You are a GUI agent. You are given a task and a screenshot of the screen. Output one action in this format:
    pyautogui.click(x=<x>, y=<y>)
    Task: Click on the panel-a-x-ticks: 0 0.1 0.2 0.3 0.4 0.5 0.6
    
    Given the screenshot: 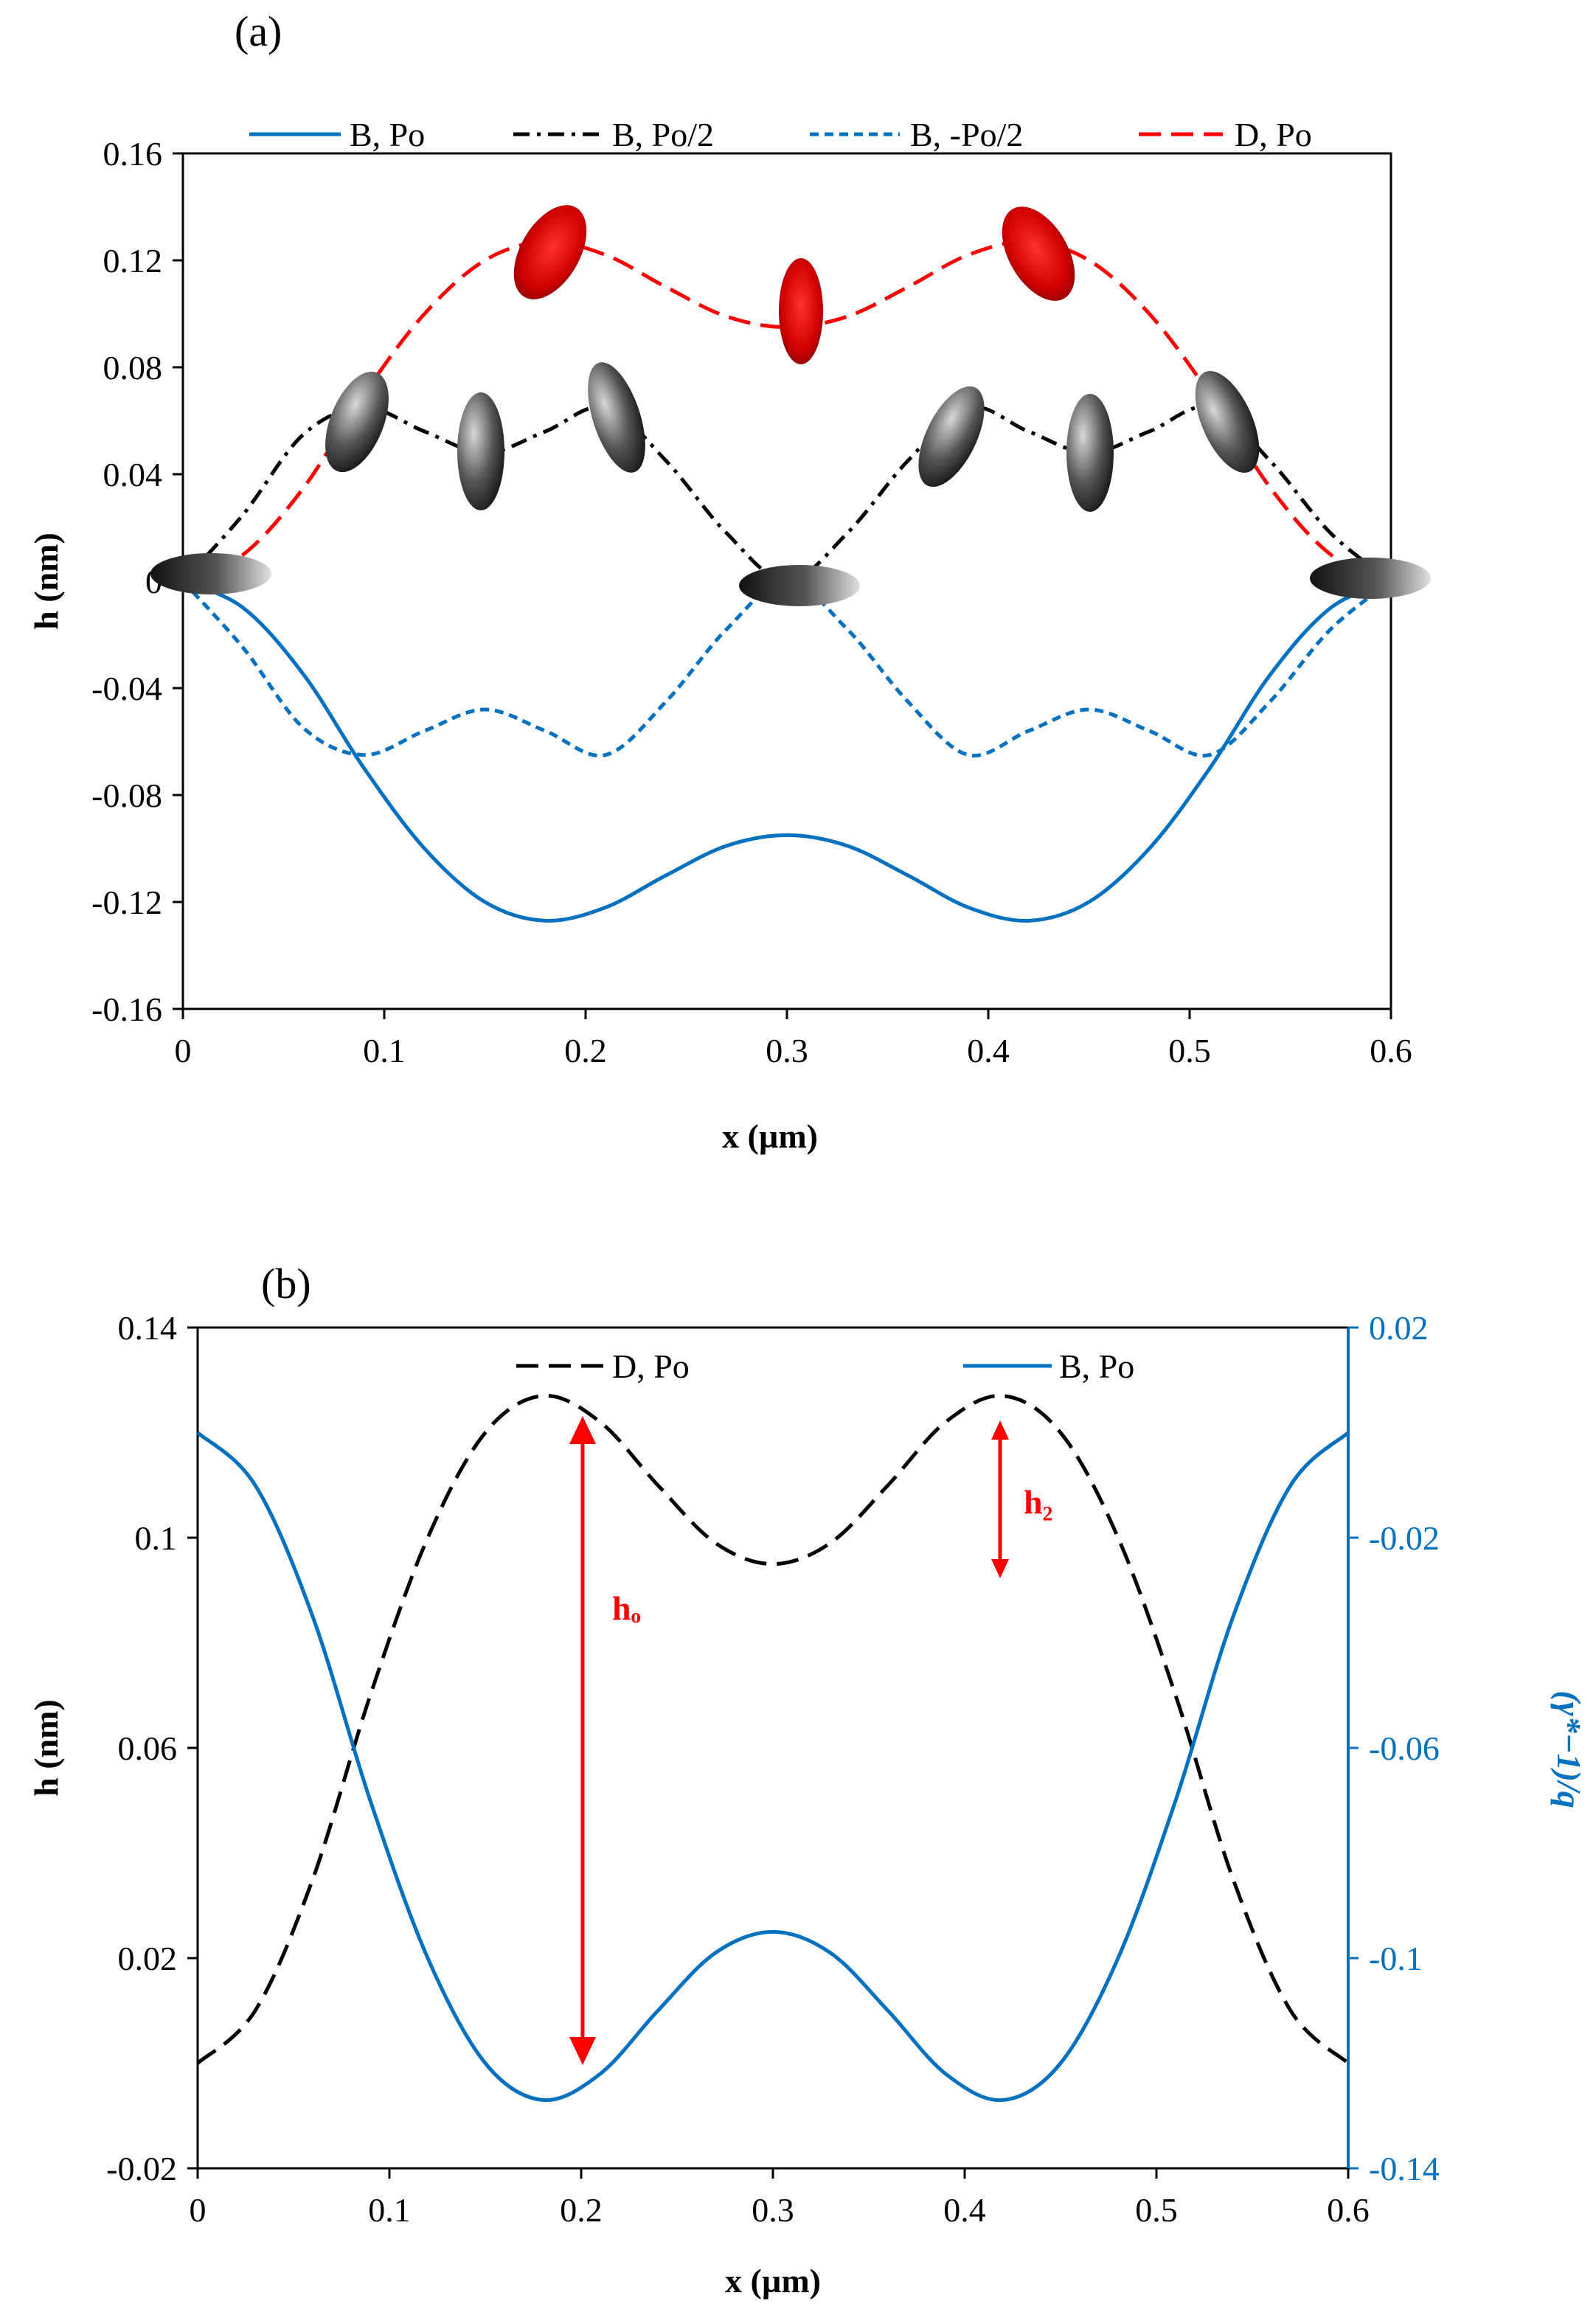 What is the action you would take?
    pyautogui.click(x=794, y=1039)
    